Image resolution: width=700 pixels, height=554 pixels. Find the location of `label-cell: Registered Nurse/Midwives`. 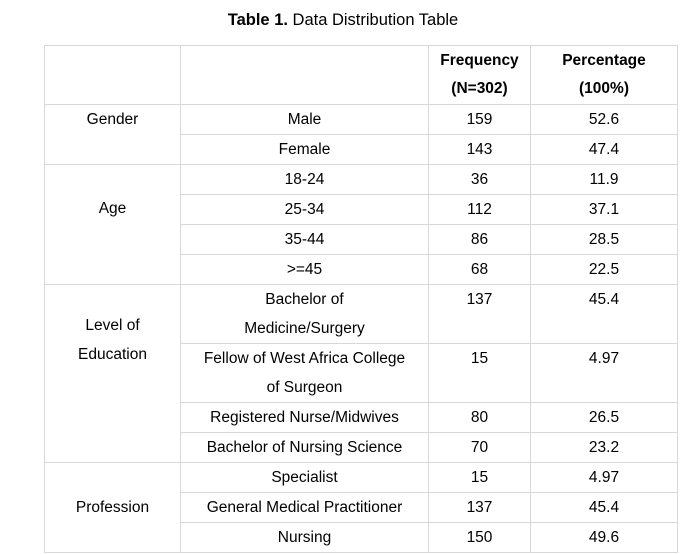

label-cell: Registered Nurse/Midwives is located at coordinates (304, 417).